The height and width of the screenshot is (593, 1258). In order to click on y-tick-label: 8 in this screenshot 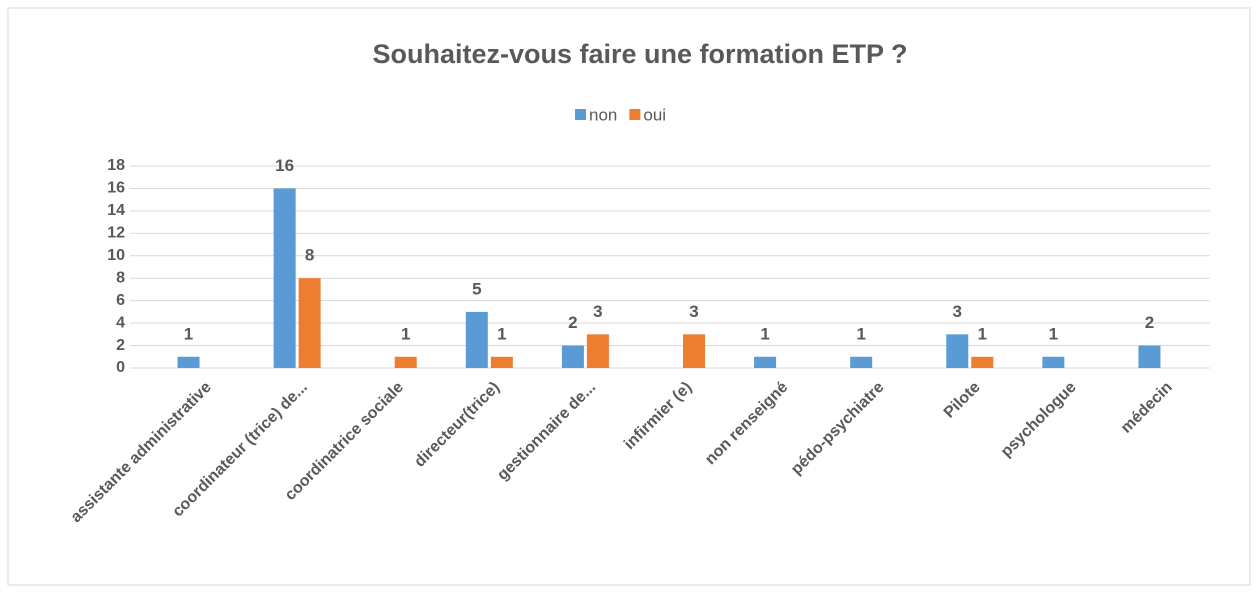, I will do `click(120, 277)`.